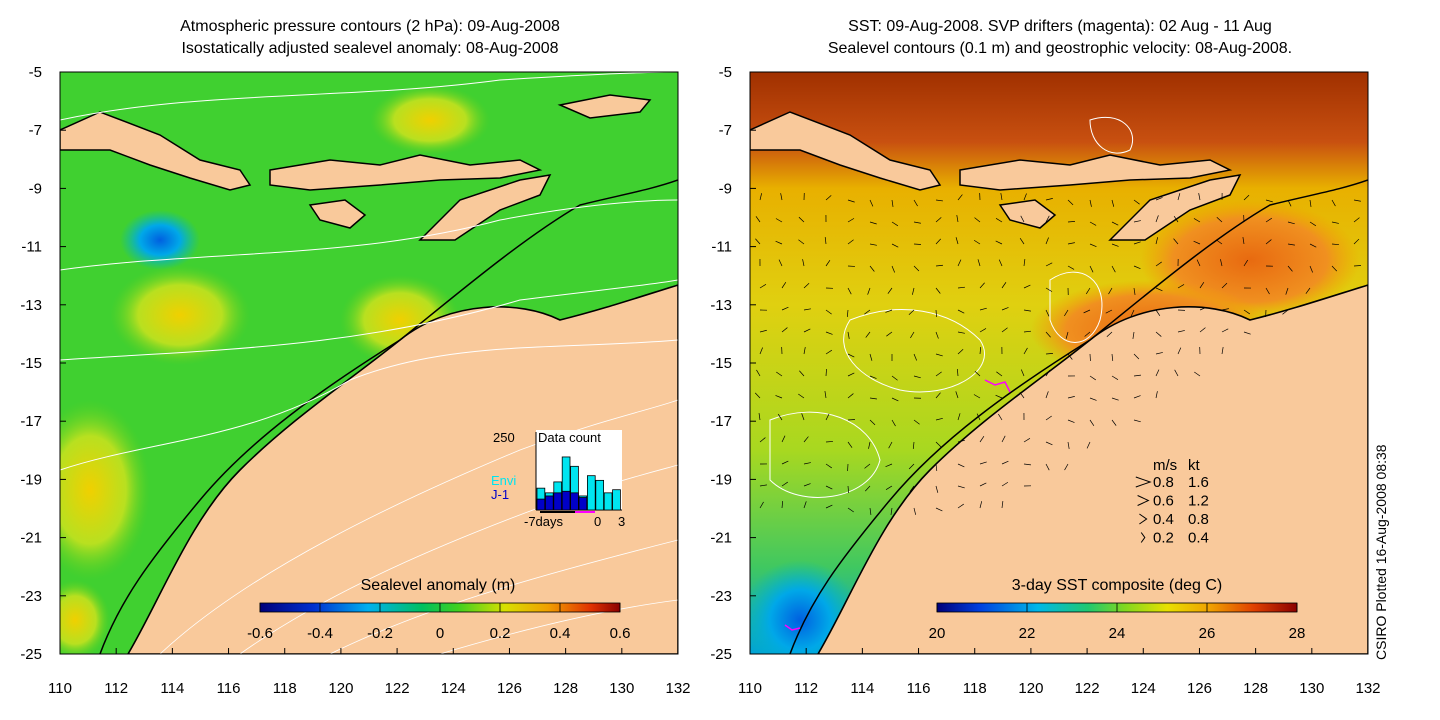 This screenshot has height=720, width=1440. Describe the element at coordinates (31, 421) in the screenshot. I see `left-map-y-tick-label: -17` at that location.